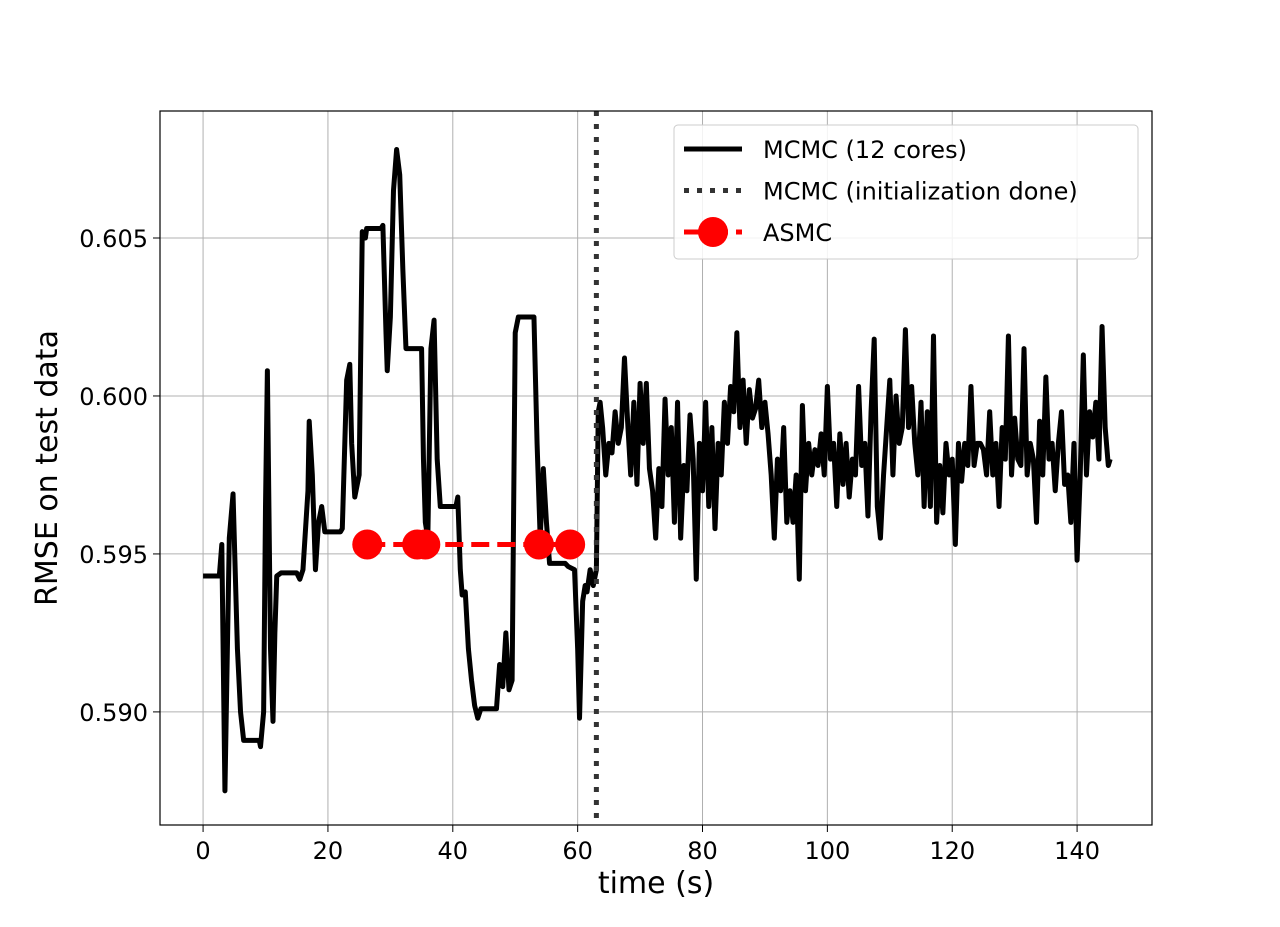  What do you see at coordinates (713, 232) in the screenshot?
I see `legend-marker` at bounding box center [713, 232].